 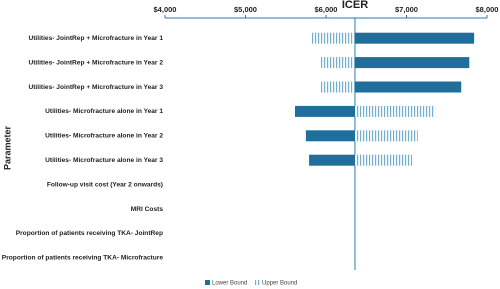 I want to click on chart-title: ICER, so click(x=355, y=5).